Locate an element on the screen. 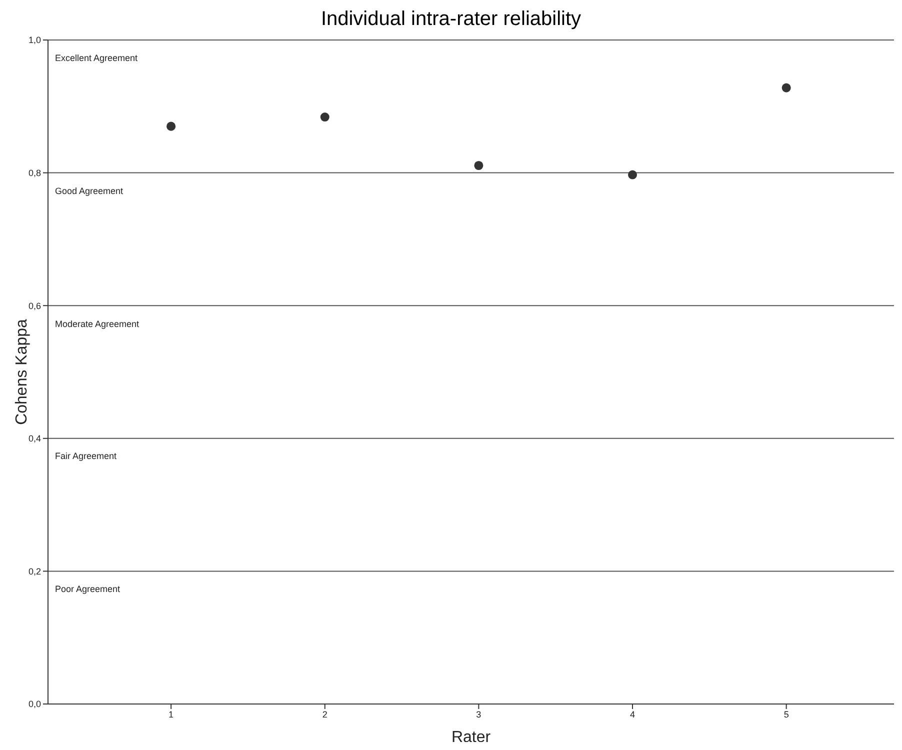  annotation: Poor Agreement is located at coordinates (87, 589).